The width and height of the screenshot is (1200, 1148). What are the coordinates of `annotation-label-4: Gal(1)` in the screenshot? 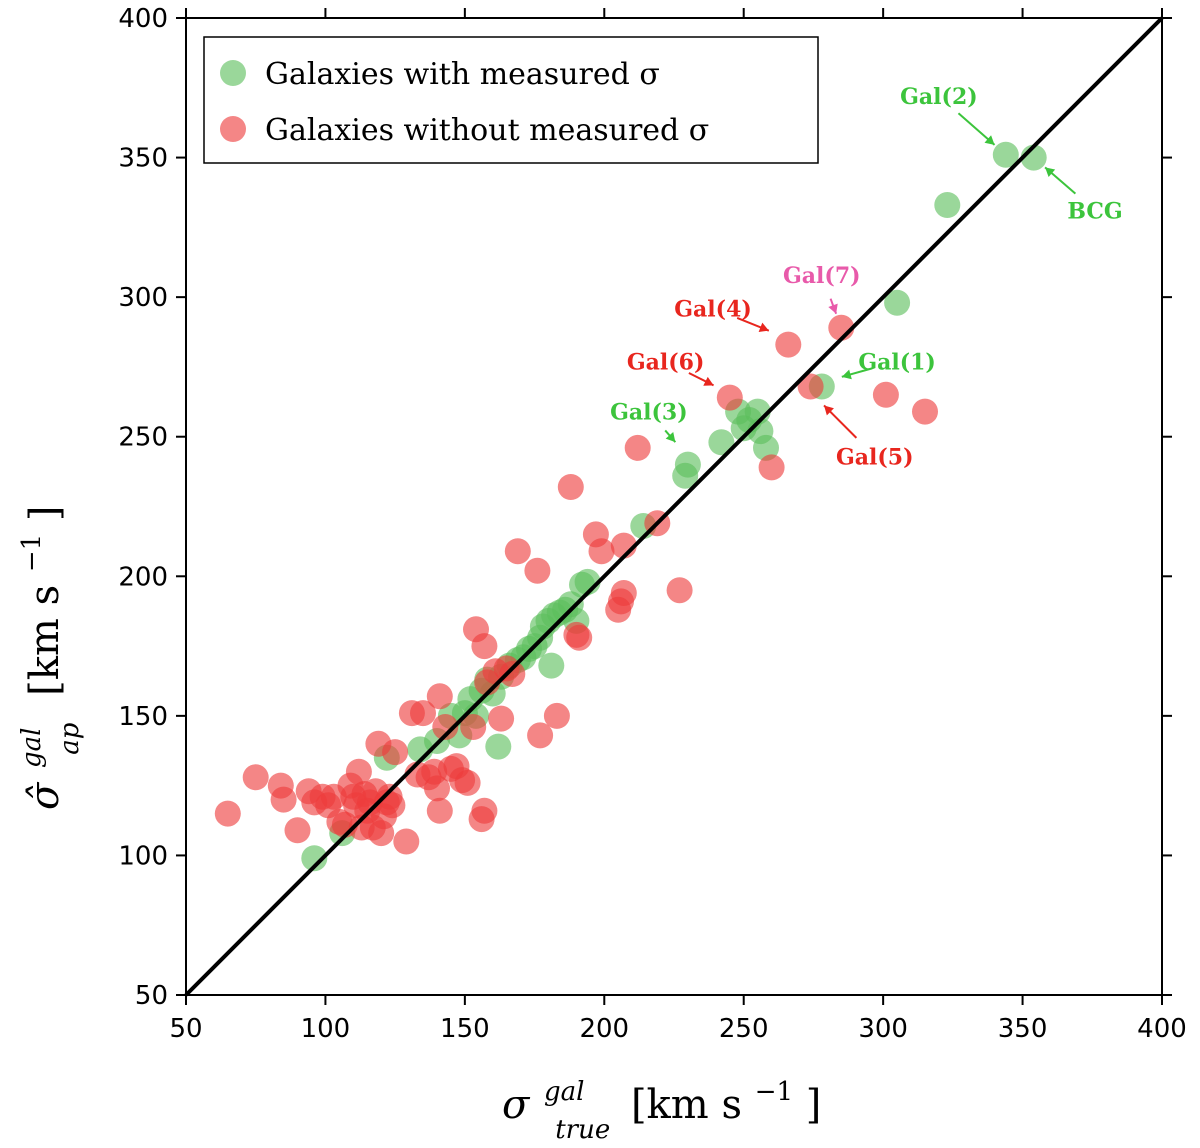 It's located at (897, 362).